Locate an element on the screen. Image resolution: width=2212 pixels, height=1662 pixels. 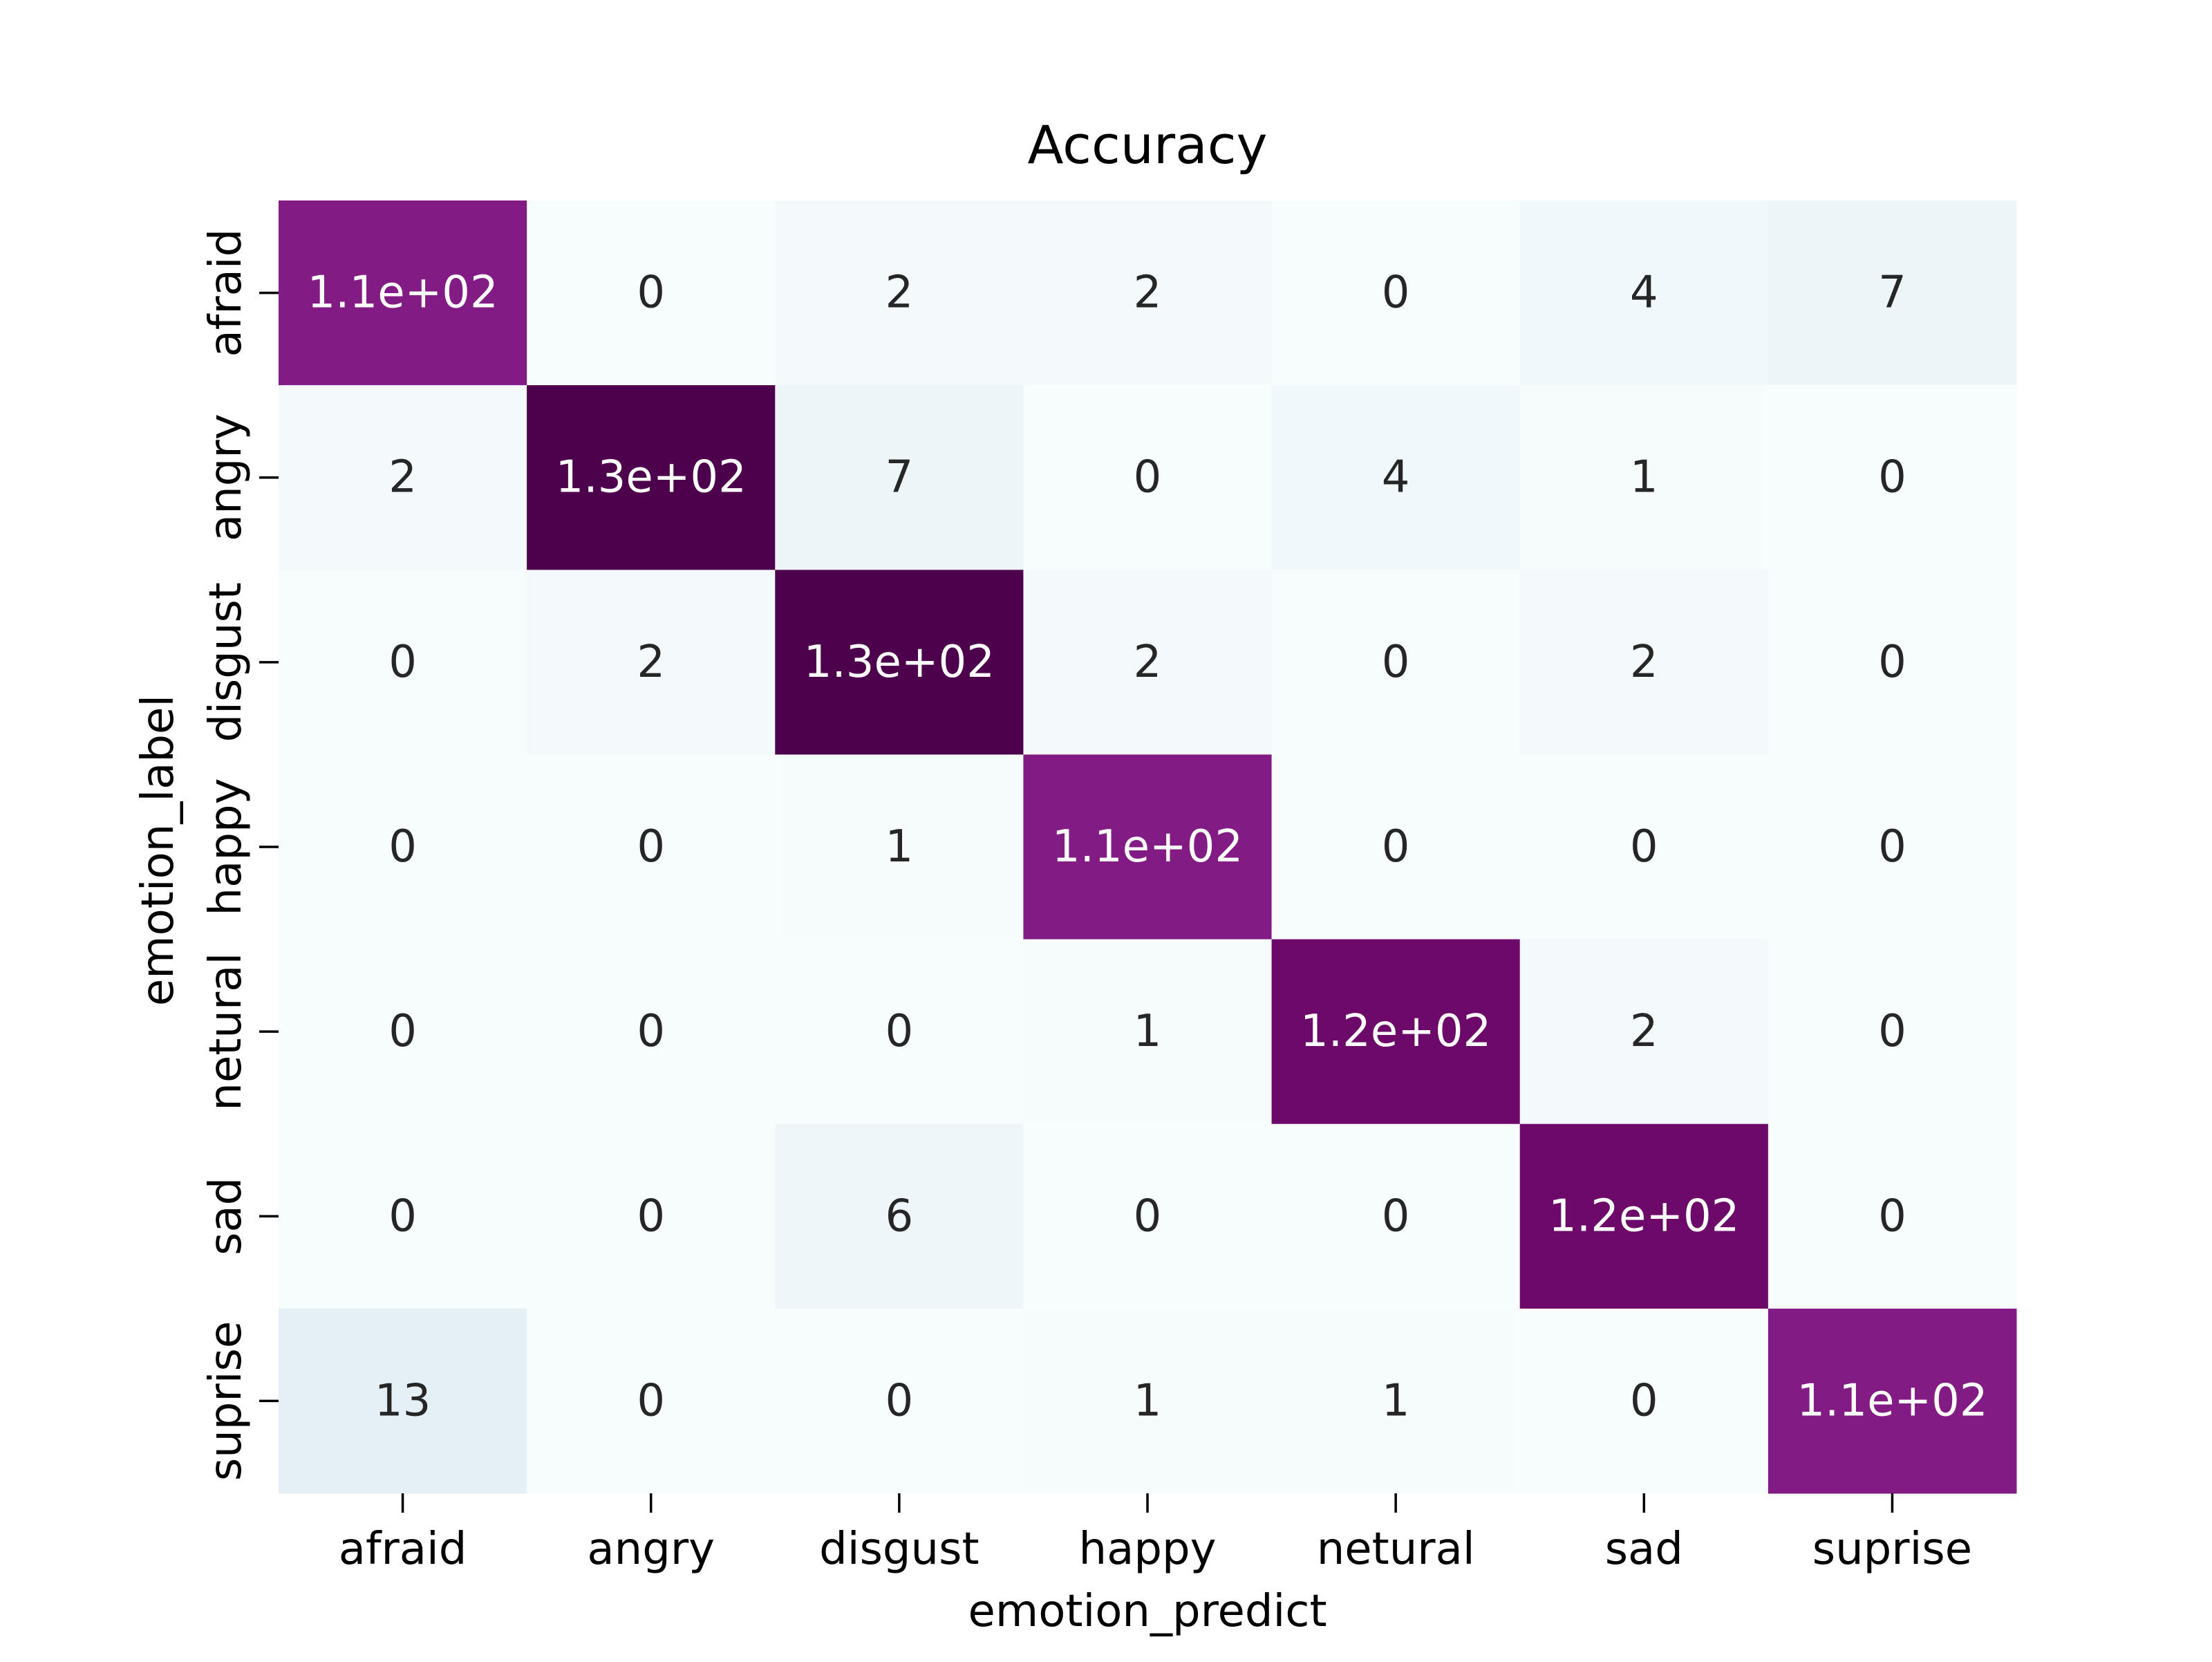
y-tick-label: afraid is located at coordinates (226, 293).